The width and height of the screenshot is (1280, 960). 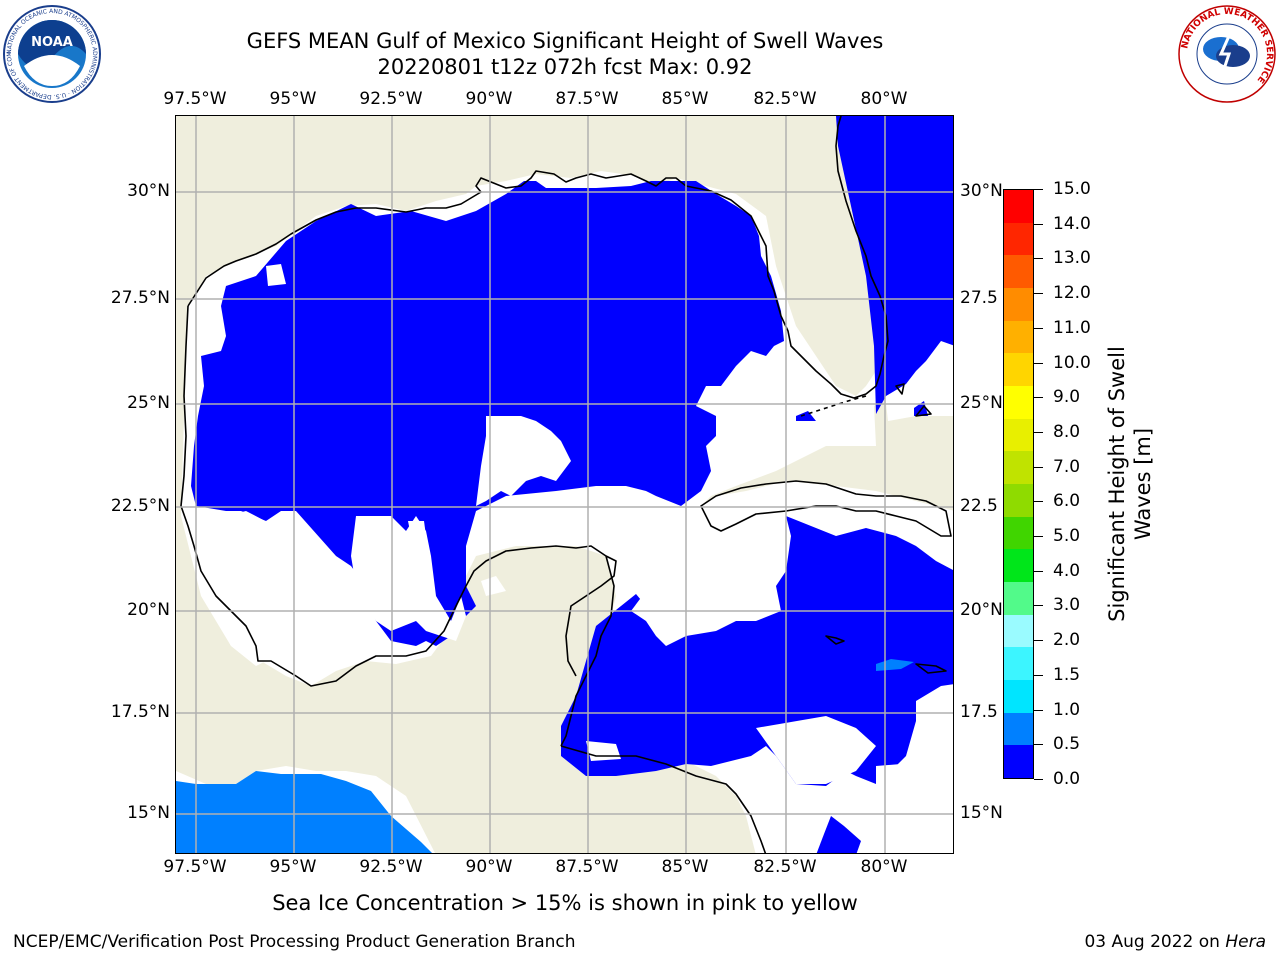 I want to click on keys-coast, so click(x=833, y=406).